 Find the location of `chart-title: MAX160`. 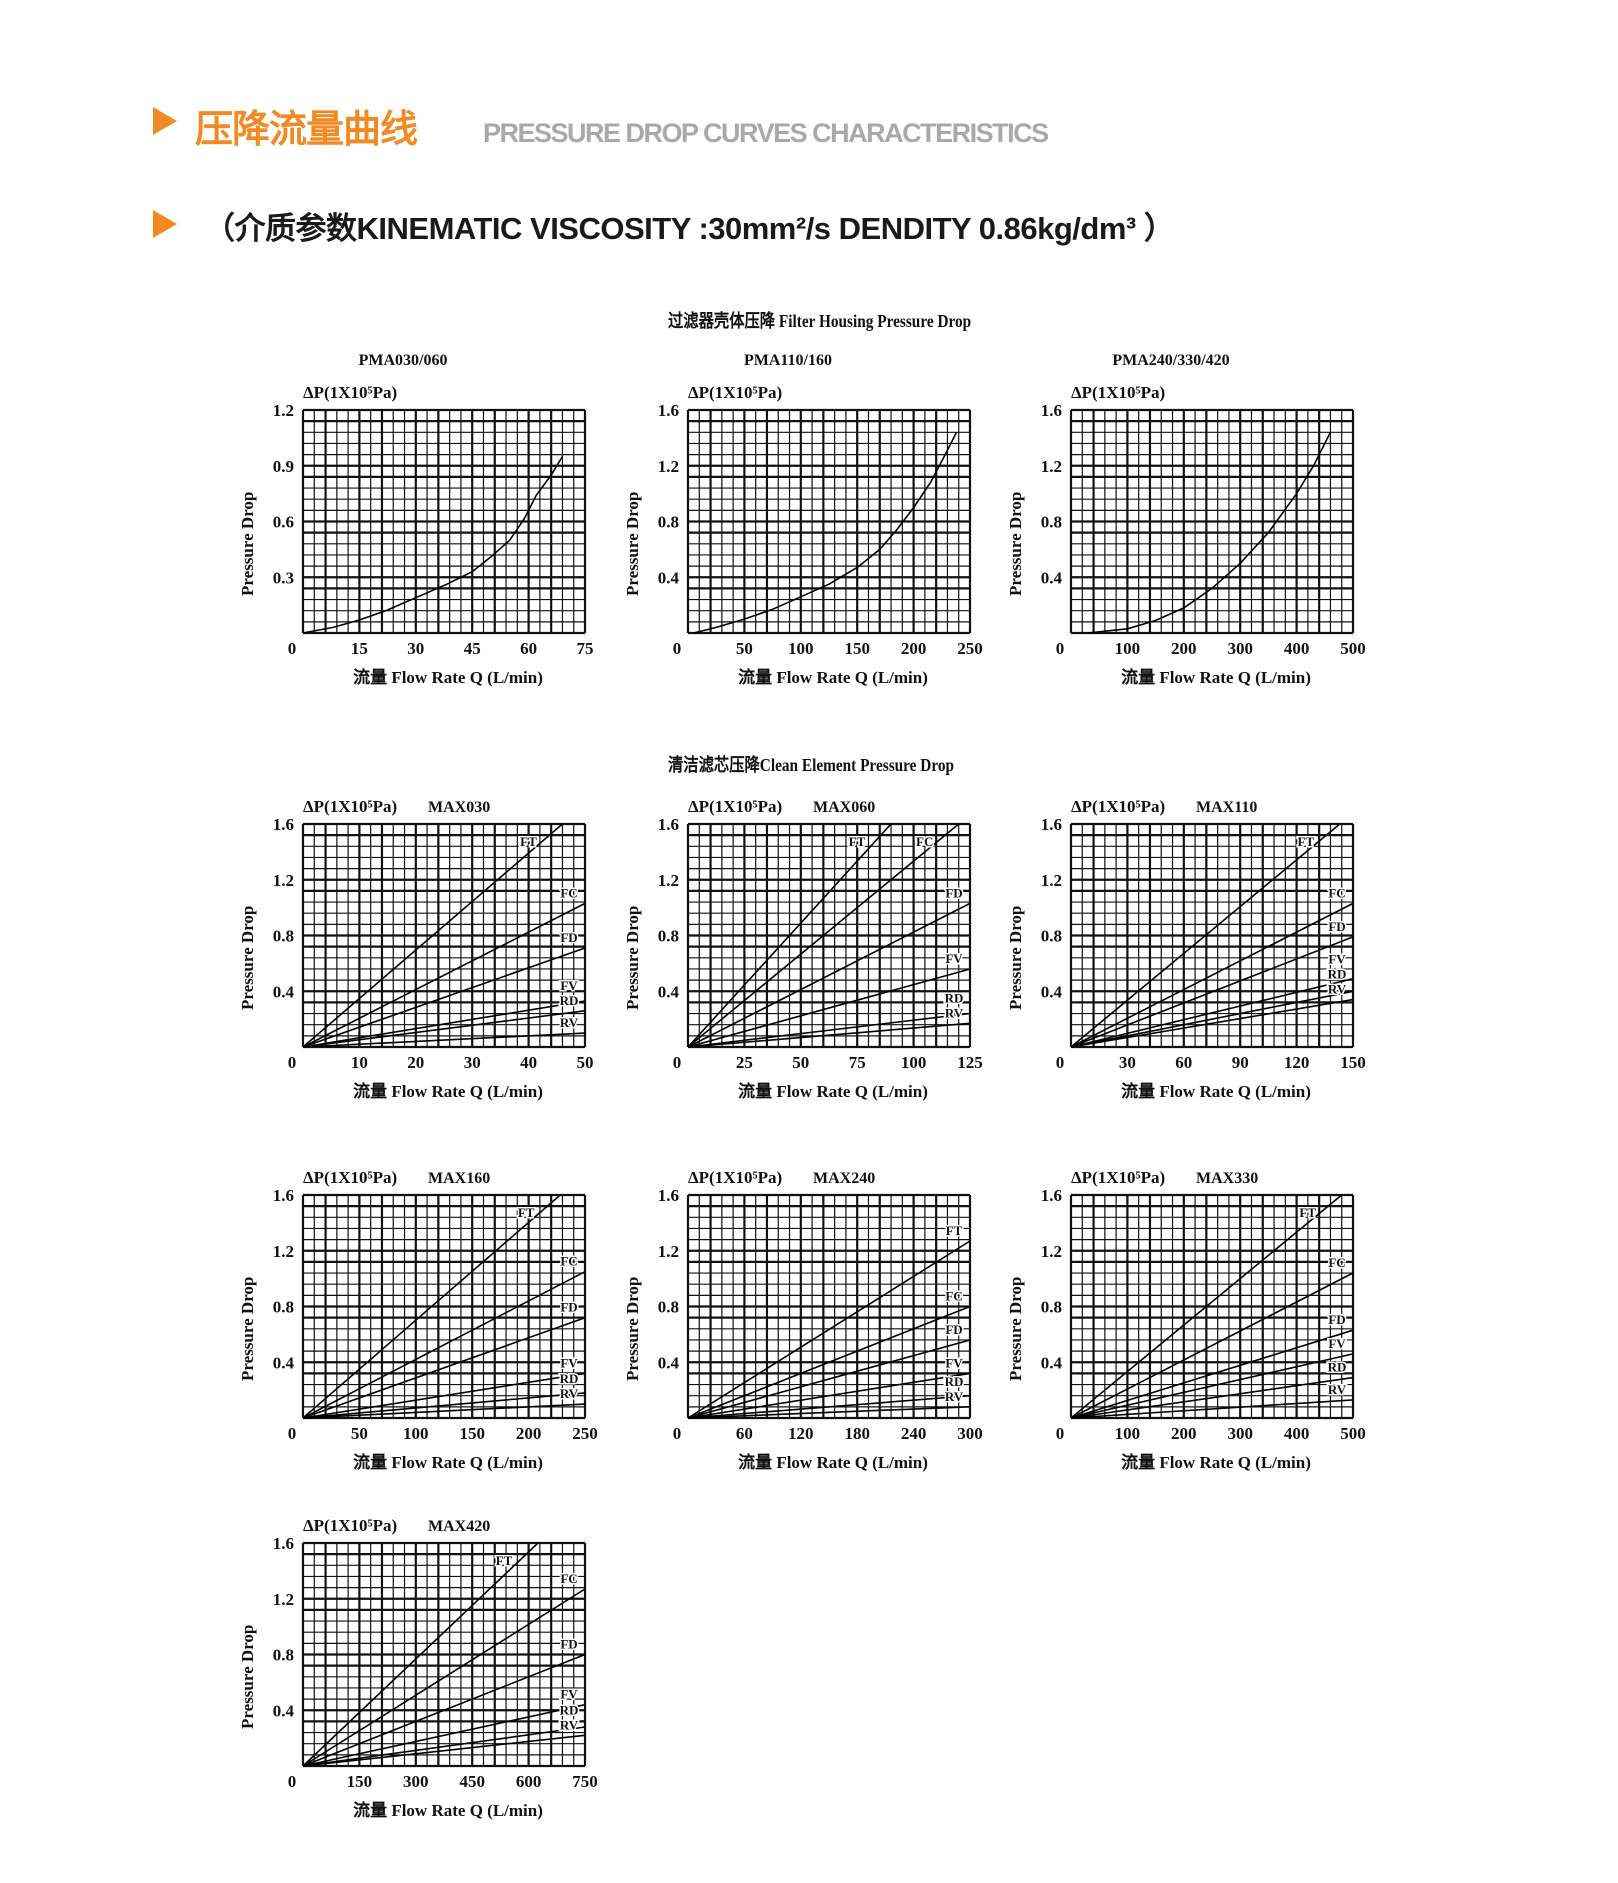

chart-title: MAX160 is located at coordinates (459, 1178).